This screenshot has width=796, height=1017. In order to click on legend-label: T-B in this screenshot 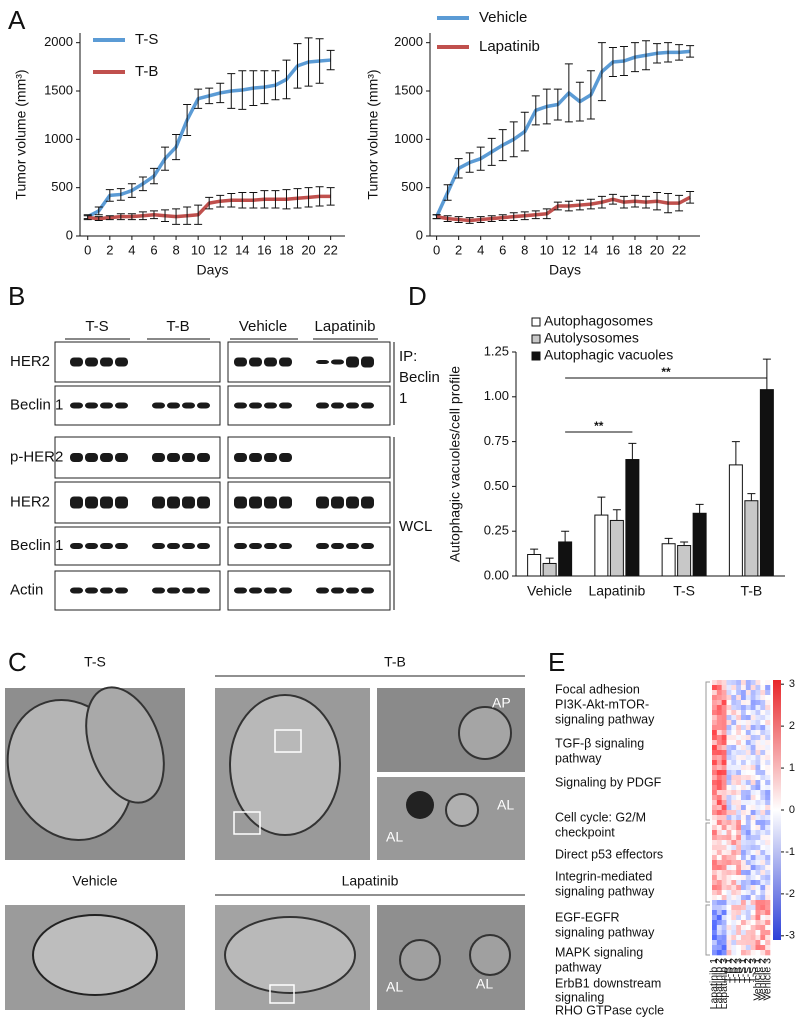, I will do `click(146, 71)`.